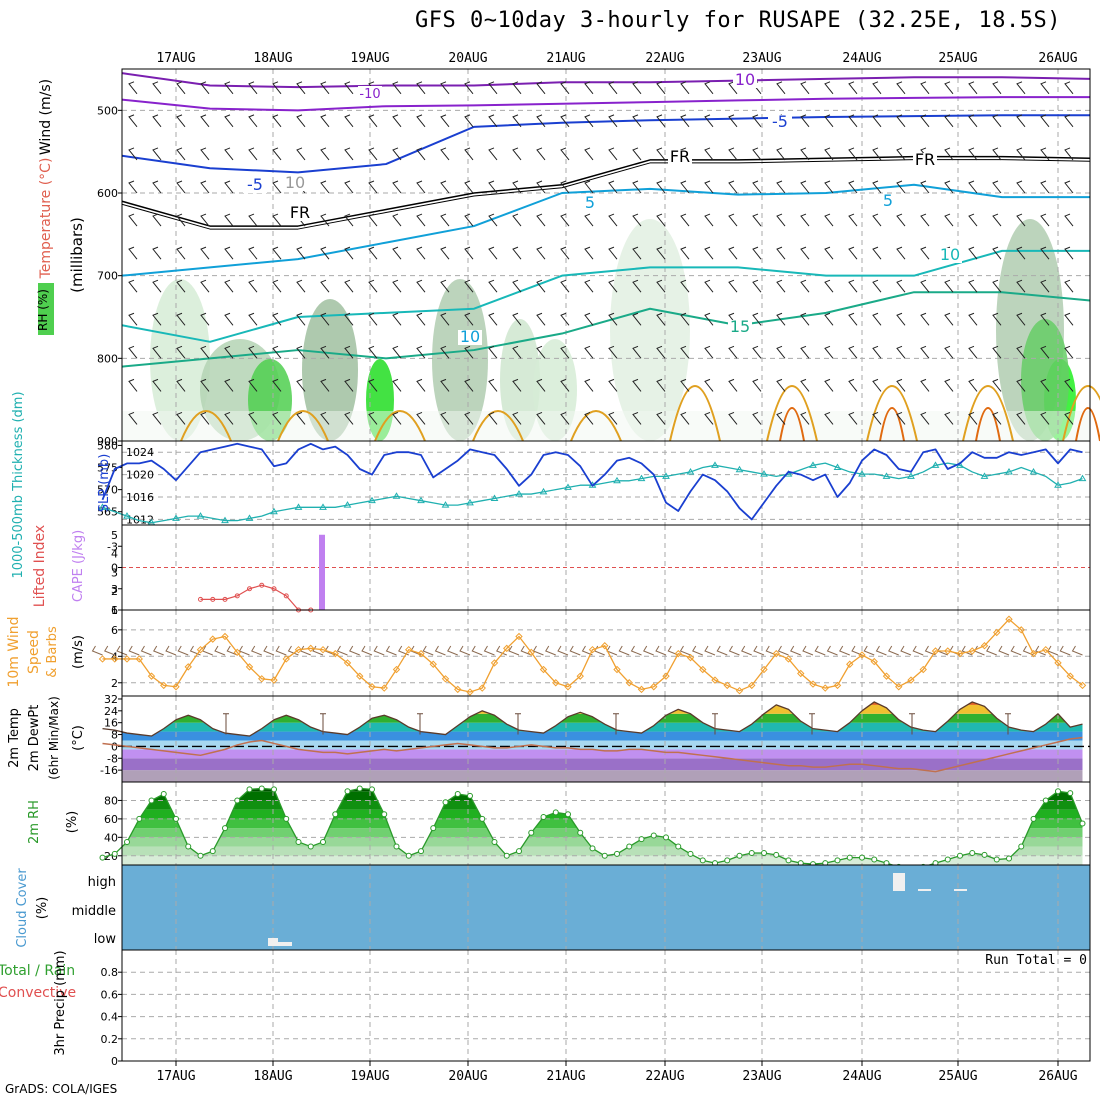 This screenshot has height=1100, width=1100. Describe the element at coordinates (107, 358) in the screenshot. I see `ytick-label: 800` at that location.